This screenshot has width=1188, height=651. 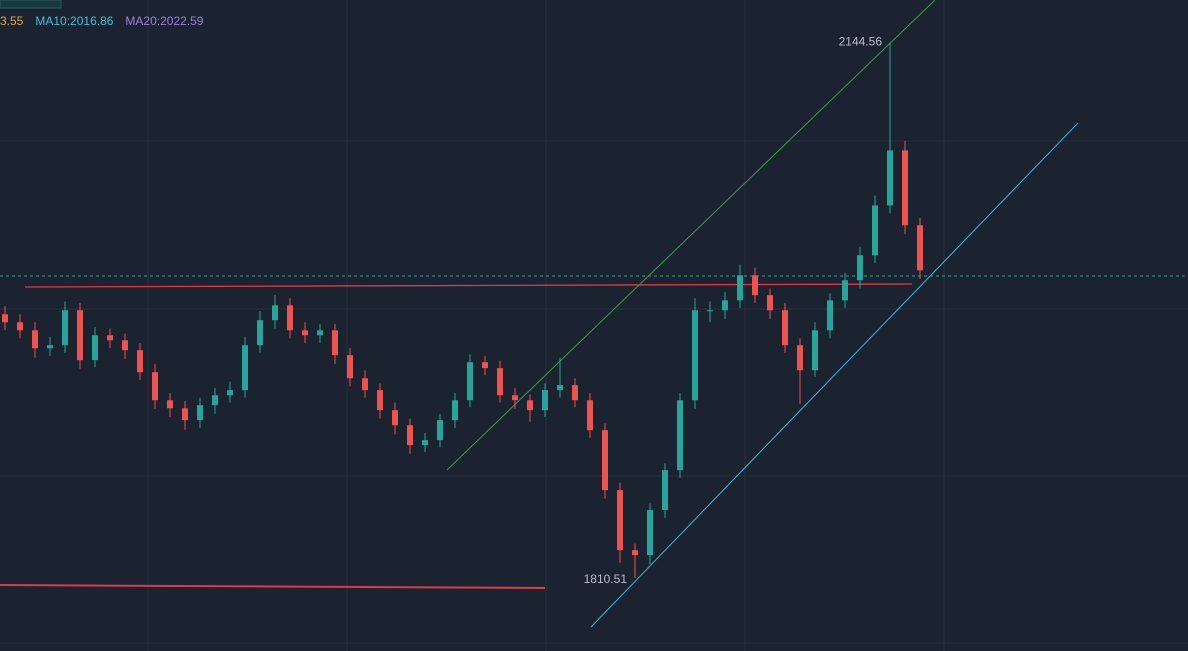 I want to click on legend: 3.55 MA10:2016.86 MA20:2022.59, so click(x=102, y=21).